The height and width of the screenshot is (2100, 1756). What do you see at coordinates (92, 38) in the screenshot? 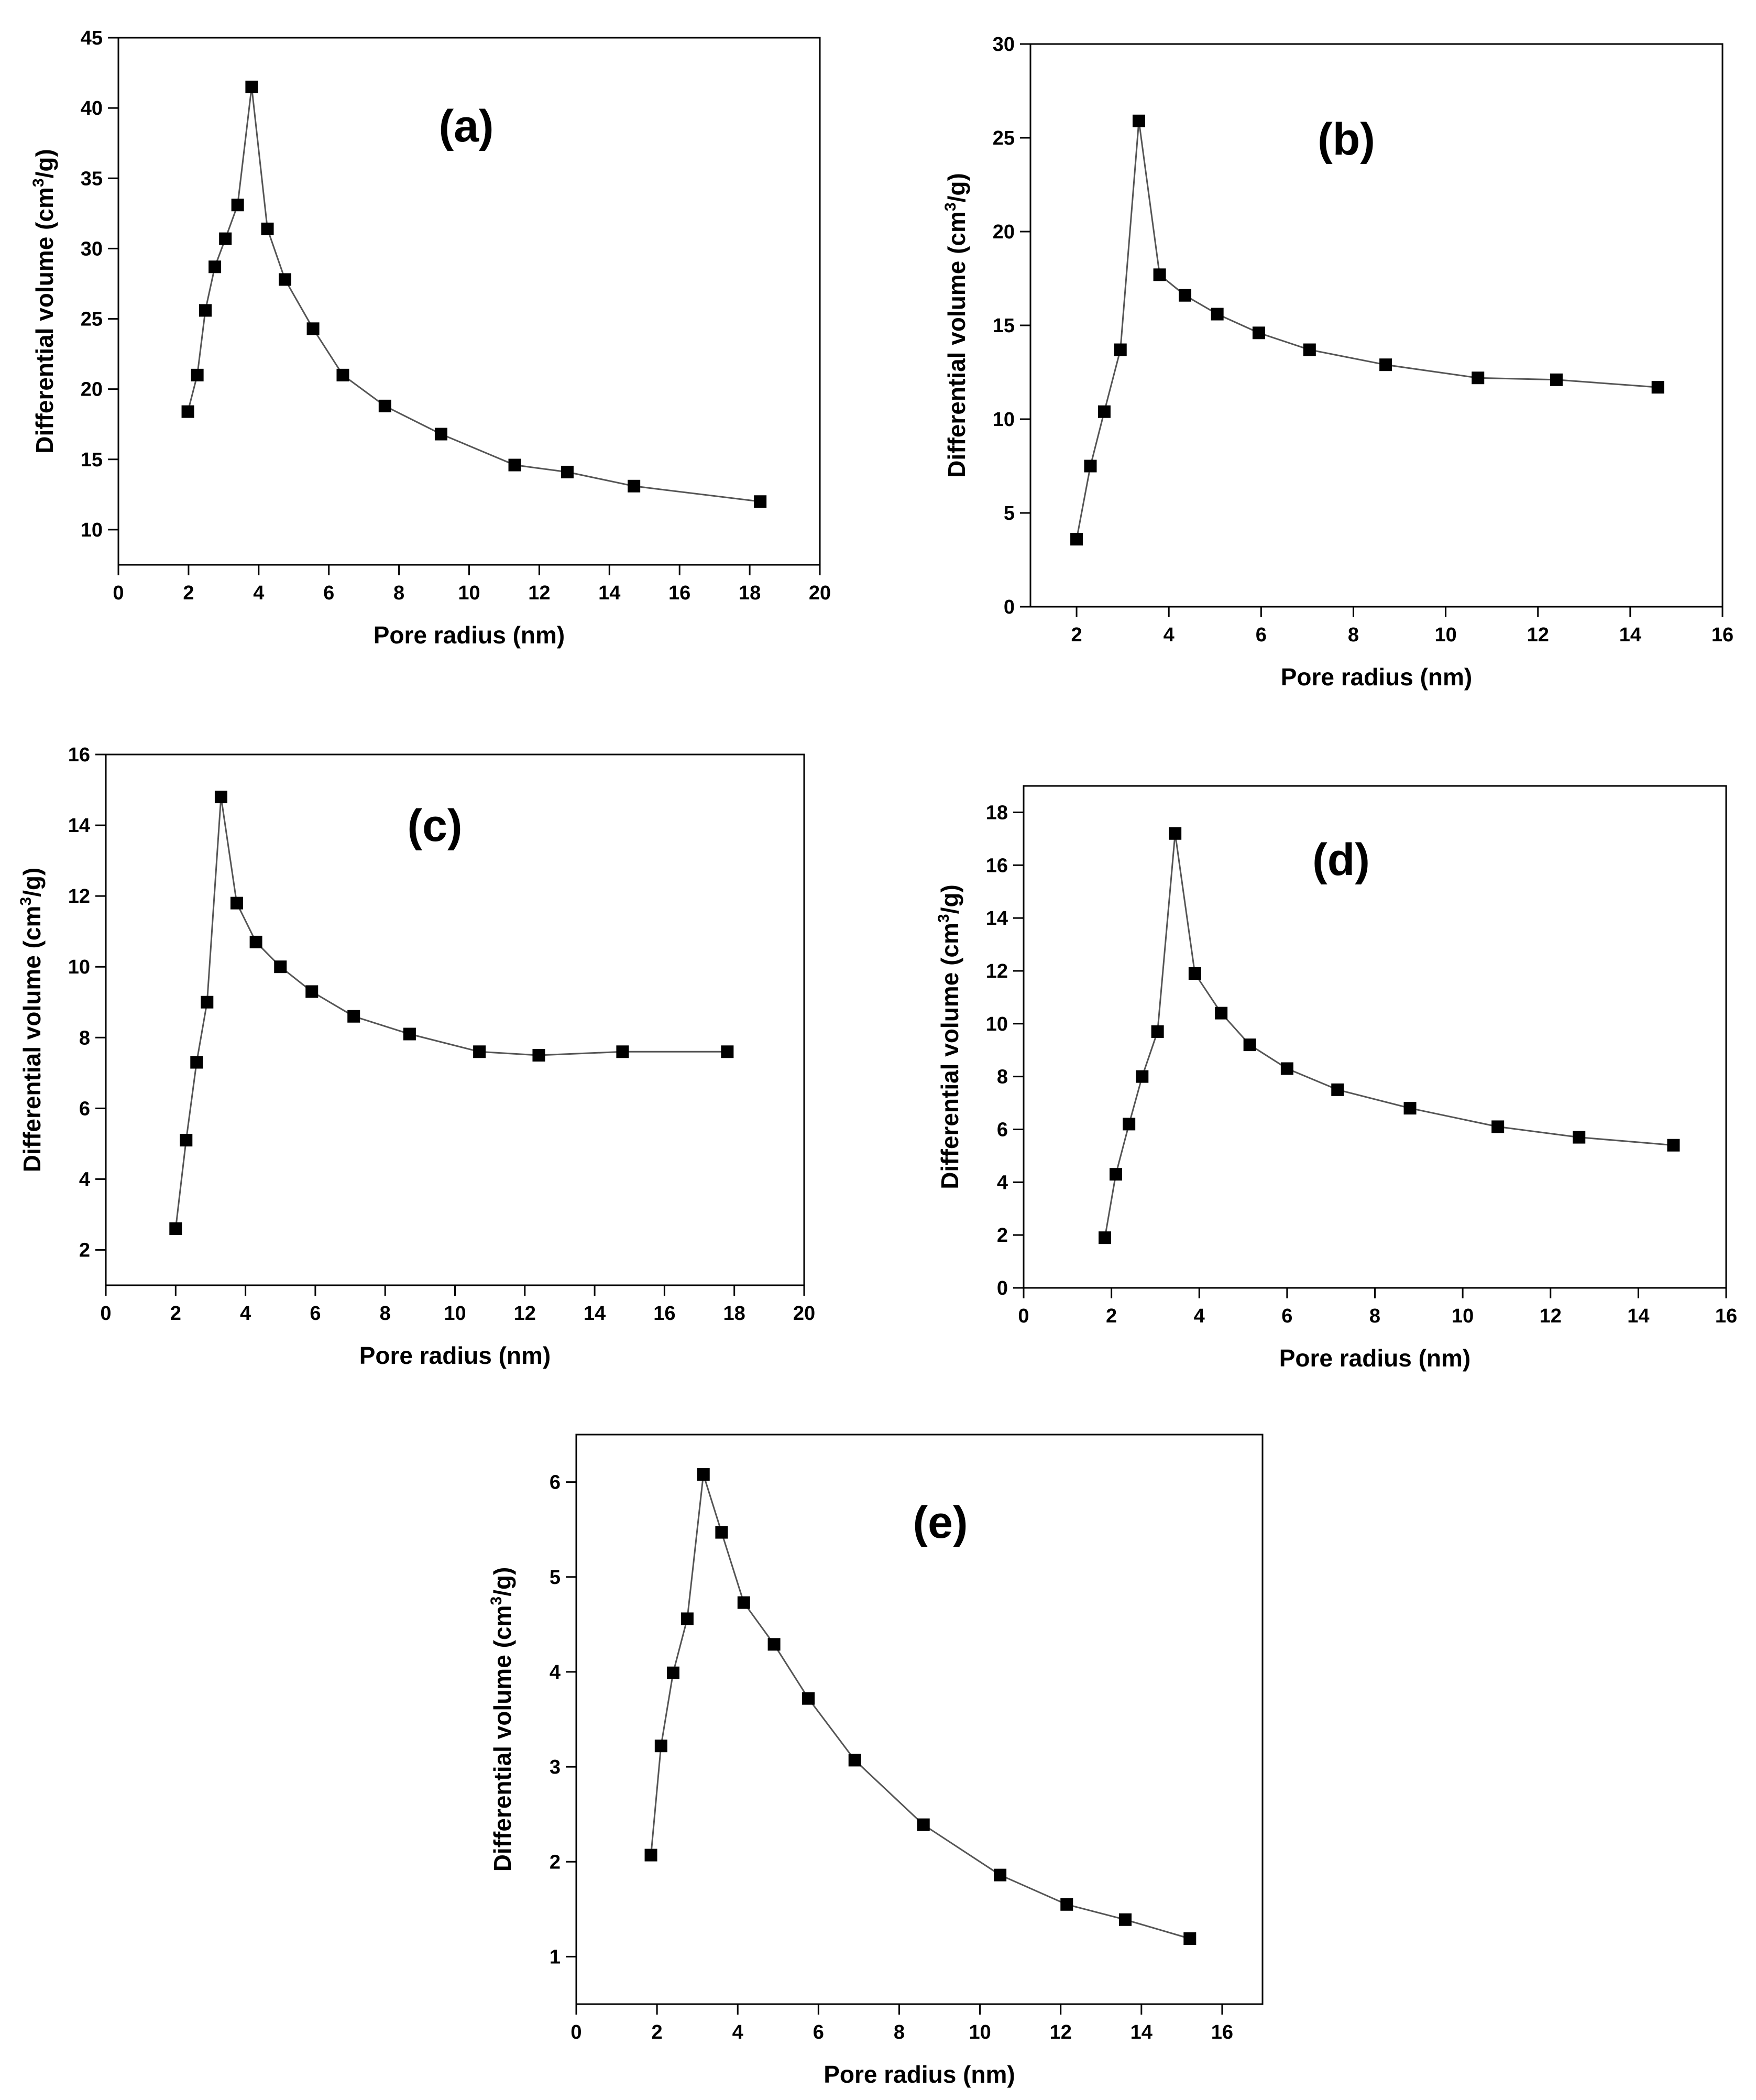
I see `y-tick-label: 45` at bounding box center [92, 38].